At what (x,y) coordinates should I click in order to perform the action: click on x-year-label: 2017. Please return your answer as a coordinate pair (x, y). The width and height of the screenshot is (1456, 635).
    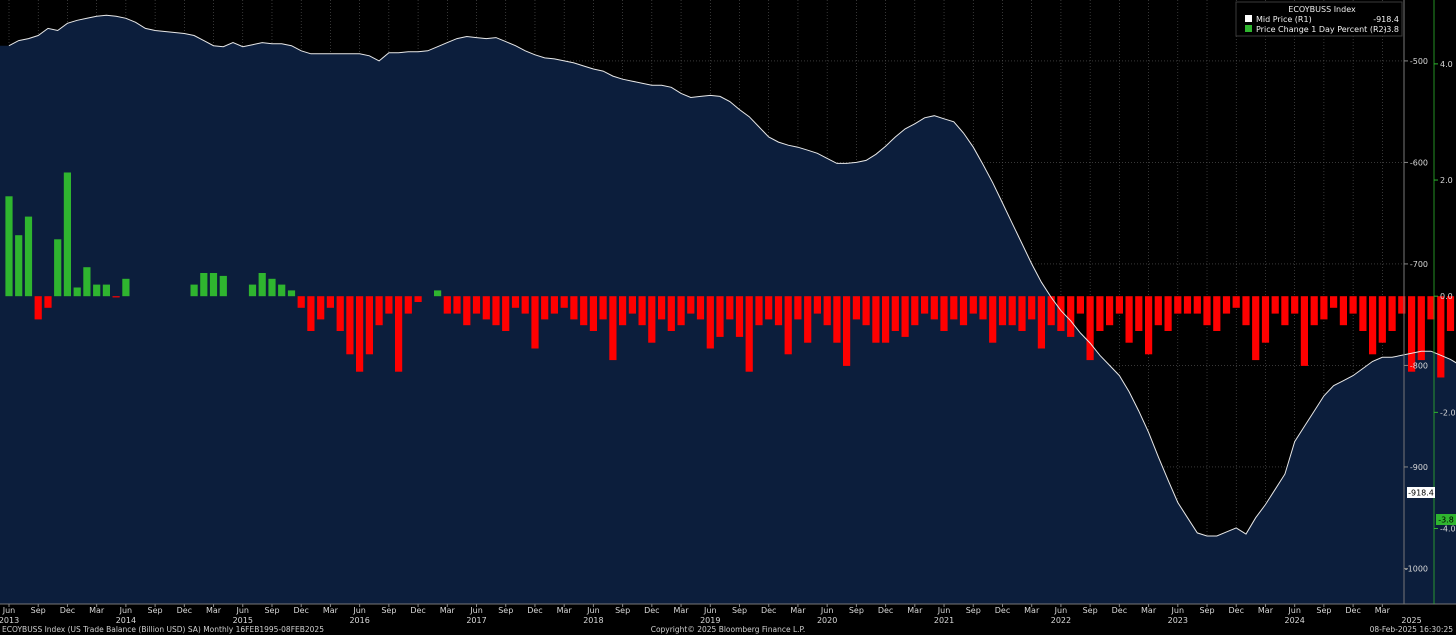
    Looking at the image, I should click on (476, 620).